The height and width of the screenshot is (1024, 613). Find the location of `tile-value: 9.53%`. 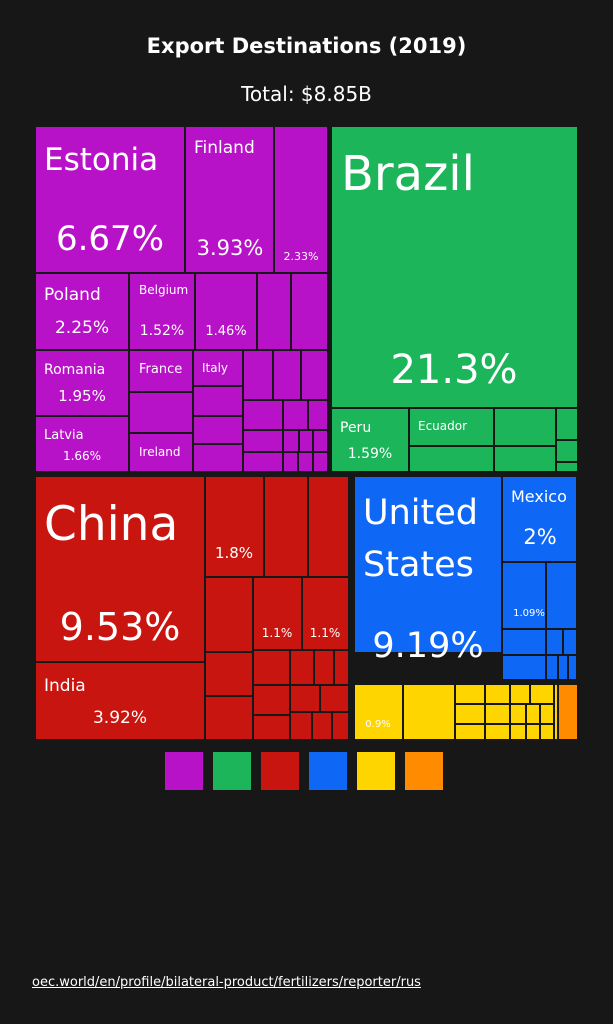

tile-value: 9.53% is located at coordinates (120, 627).